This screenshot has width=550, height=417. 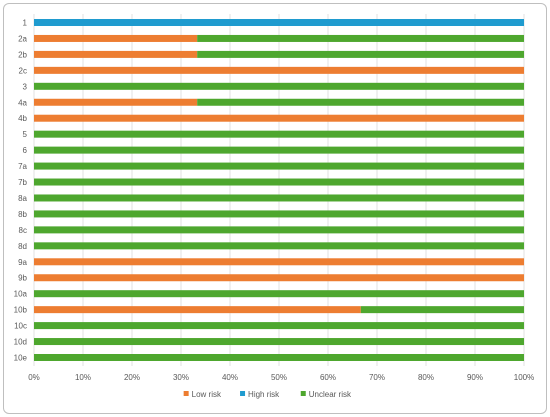 What do you see at coordinates (328, 377) in the screenshot?
I see `x-tick-label: 60%` at bounding box center [328, 377].